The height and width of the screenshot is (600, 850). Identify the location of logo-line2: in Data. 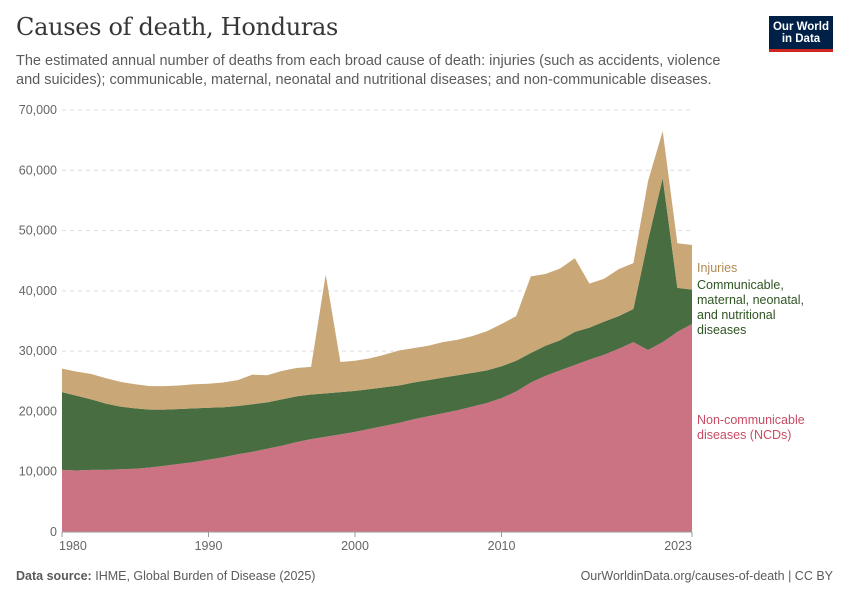
(801, 38).